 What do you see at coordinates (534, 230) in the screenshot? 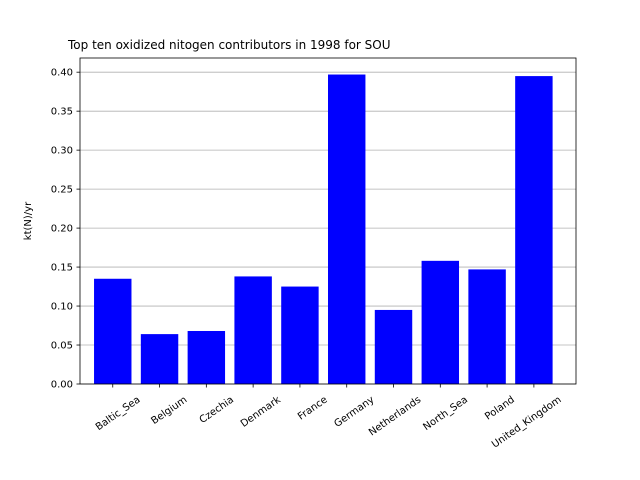
I see `bar-united-kingdom` at bounding box center [534, 230].